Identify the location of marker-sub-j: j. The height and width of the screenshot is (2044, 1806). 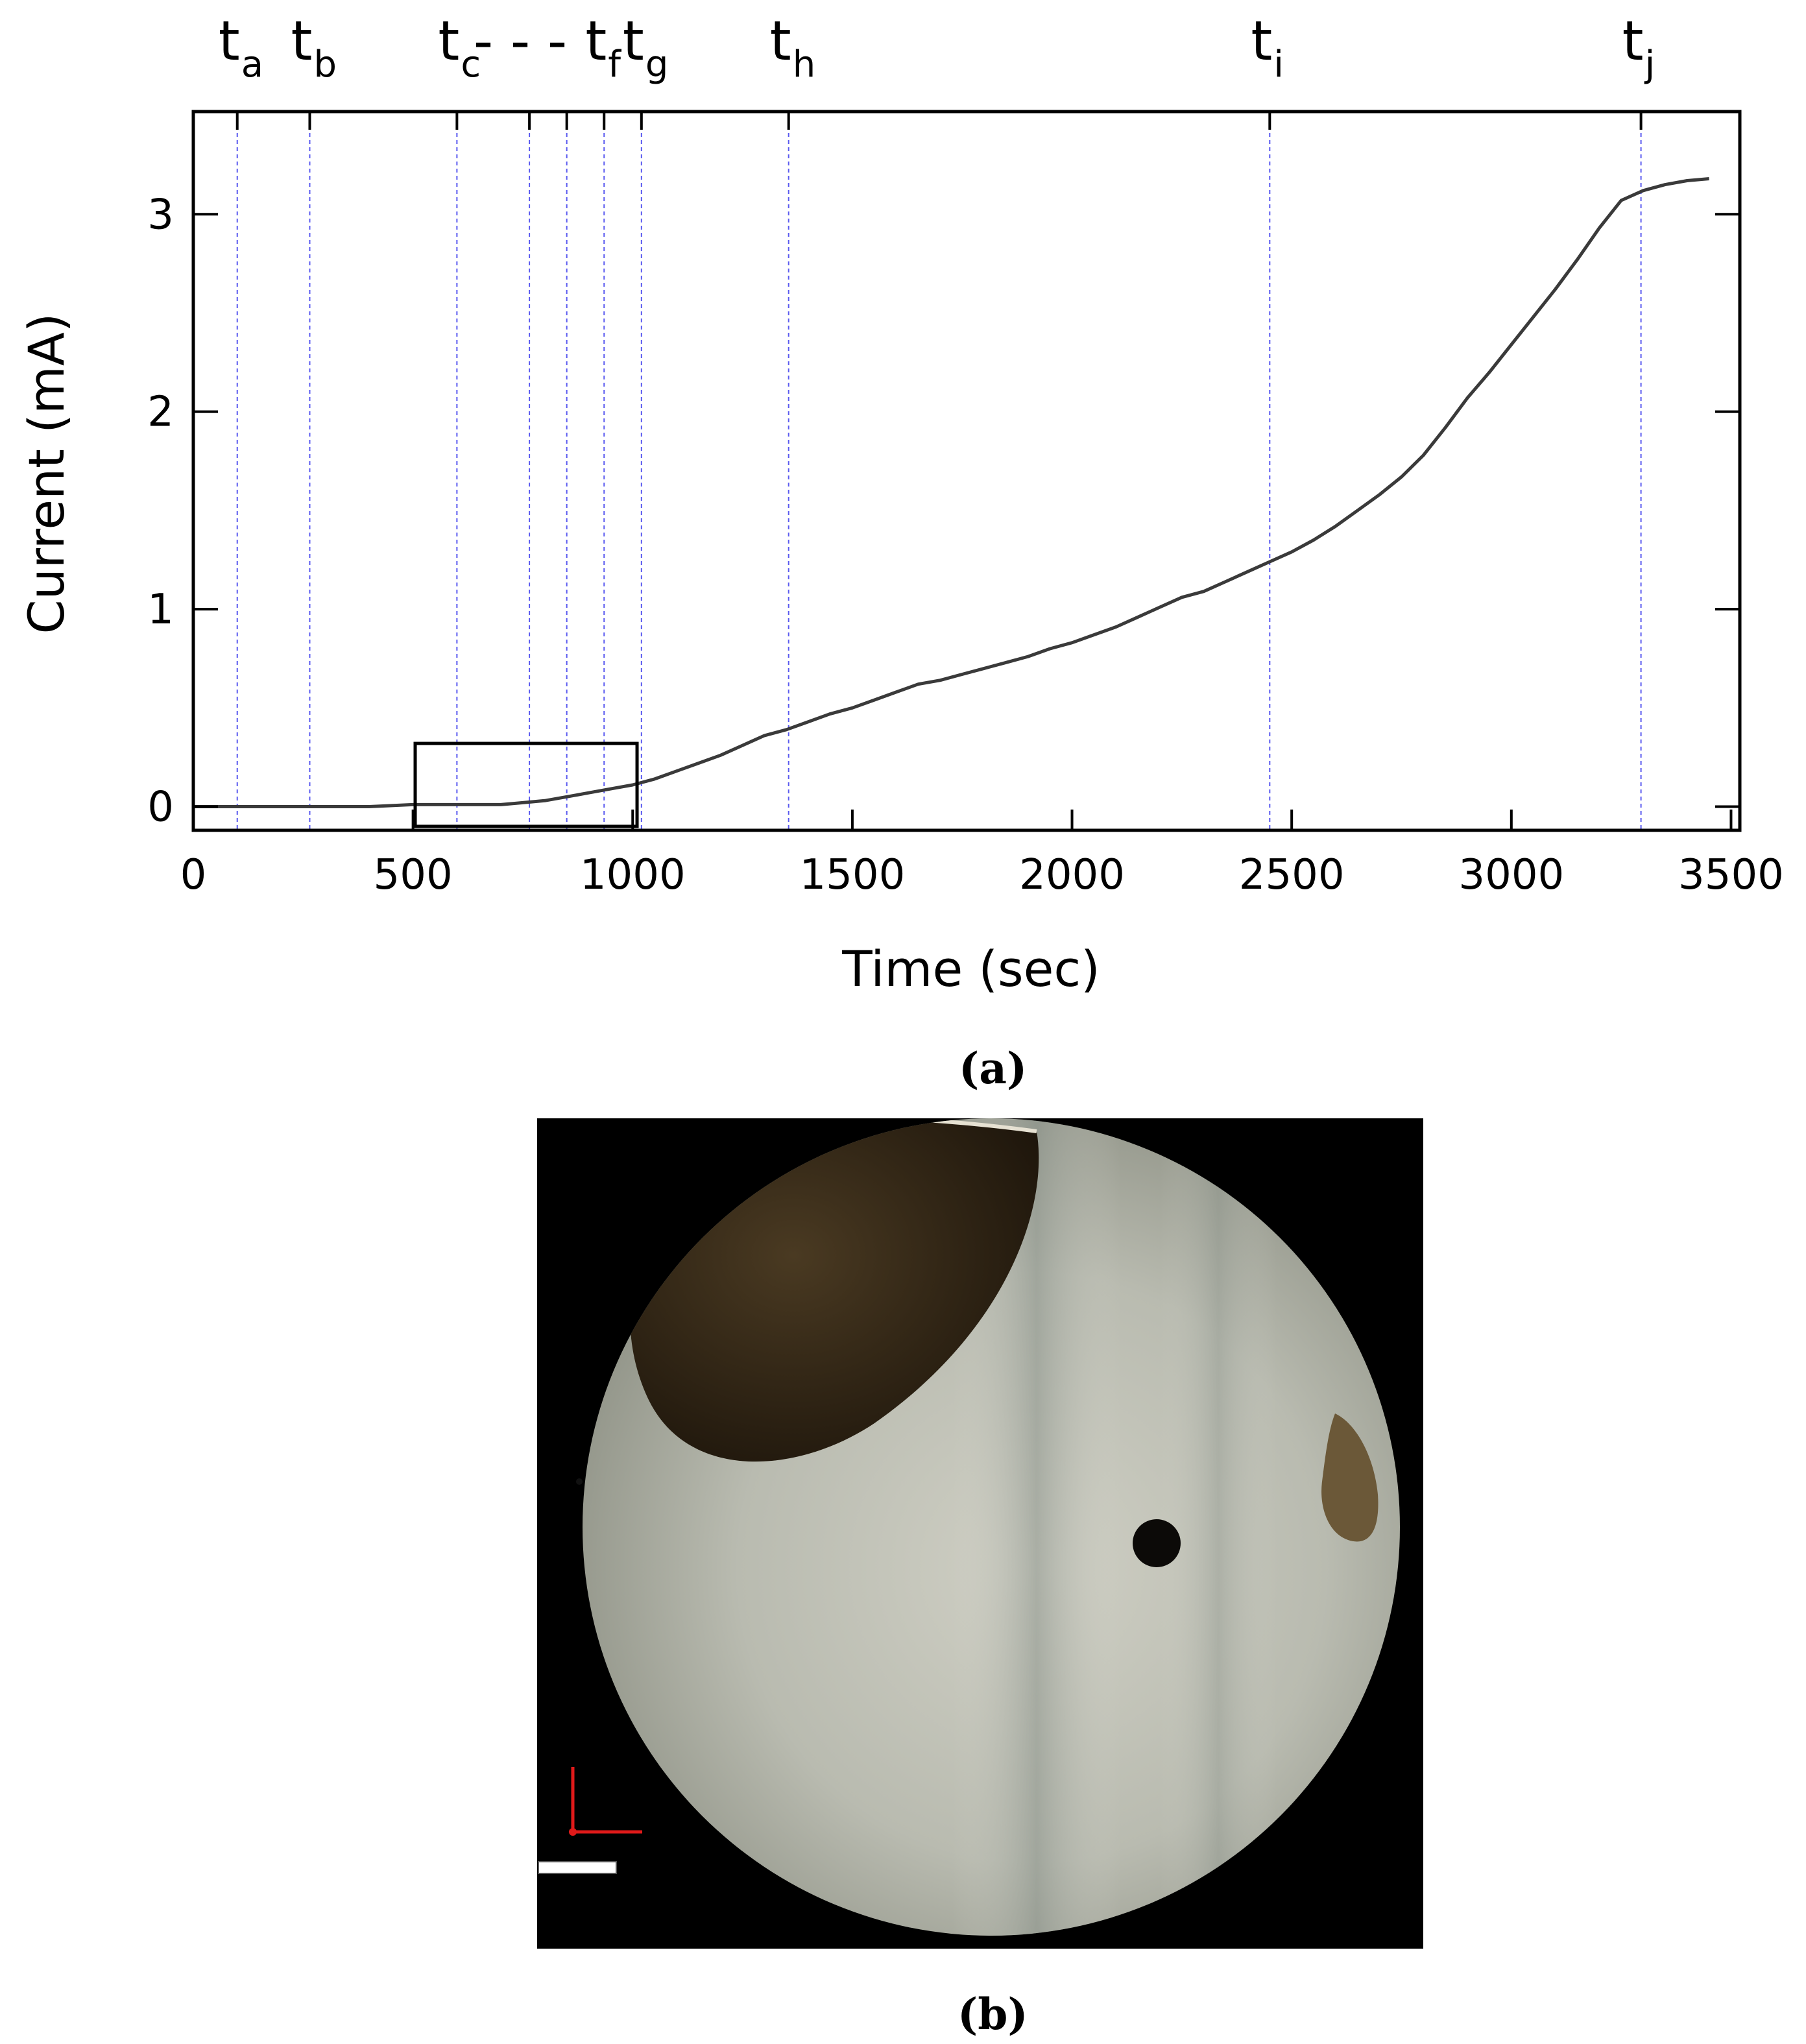
(1649, 64).